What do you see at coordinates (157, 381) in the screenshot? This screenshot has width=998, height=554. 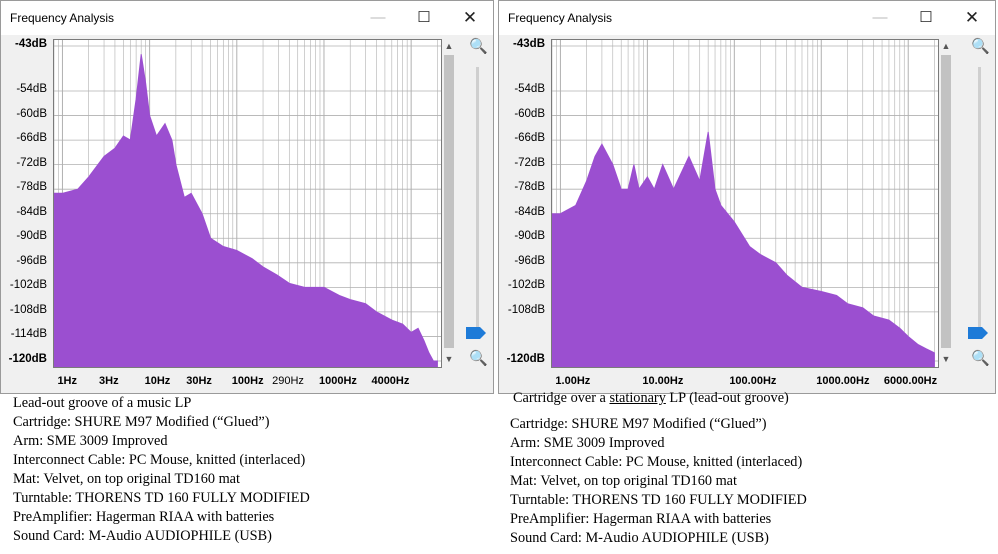 I see `x-tick-label: 10Hz` at bounding box center [157, 381].